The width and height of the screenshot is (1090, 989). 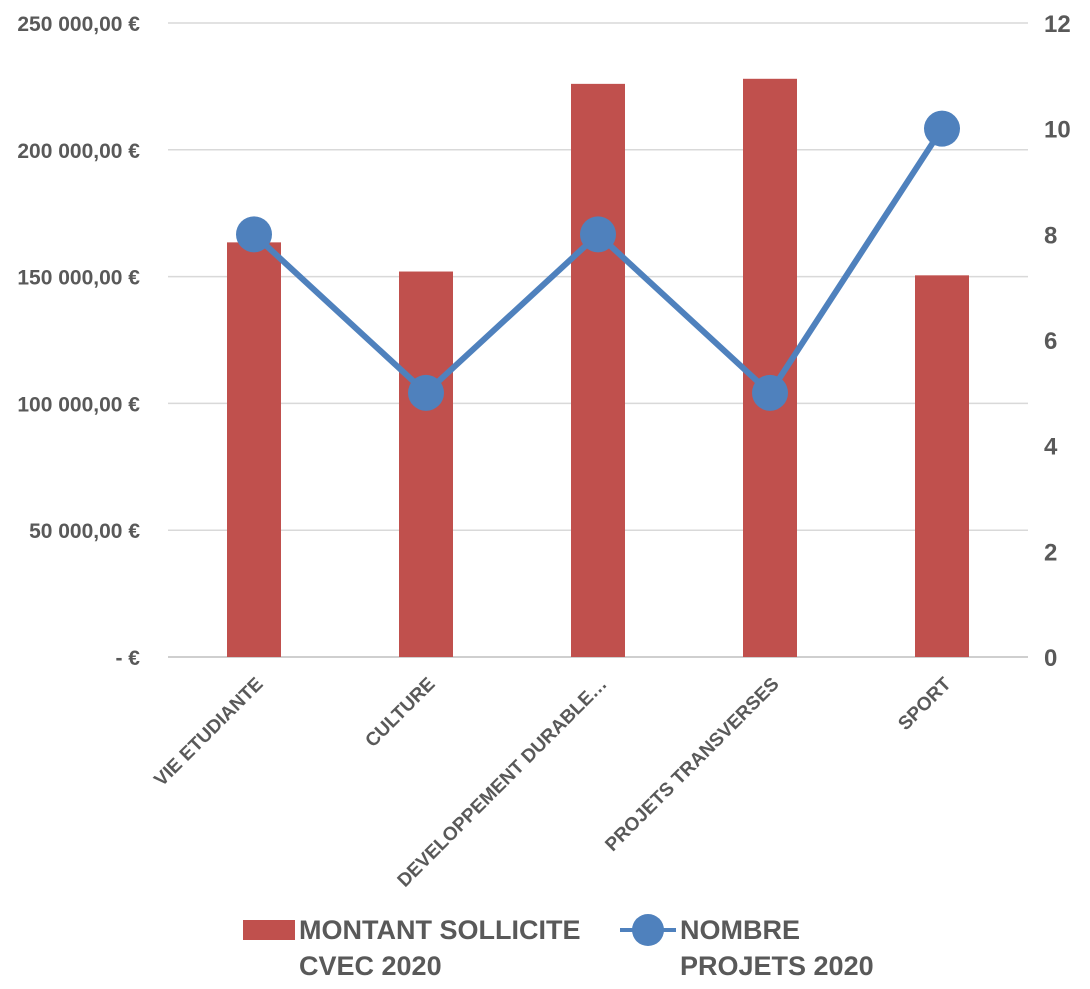 What do you see at coordinates (84, 531) in the screenshot?
I see `y-left-tick-label: 50 000,00 €` at bounding box center [84, 531].